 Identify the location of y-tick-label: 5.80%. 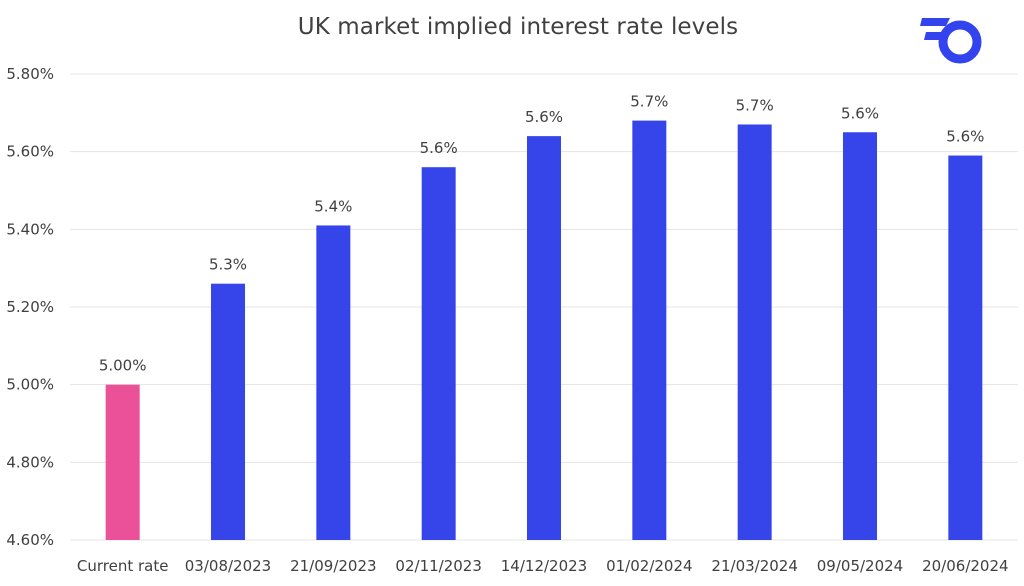
(30, 74).